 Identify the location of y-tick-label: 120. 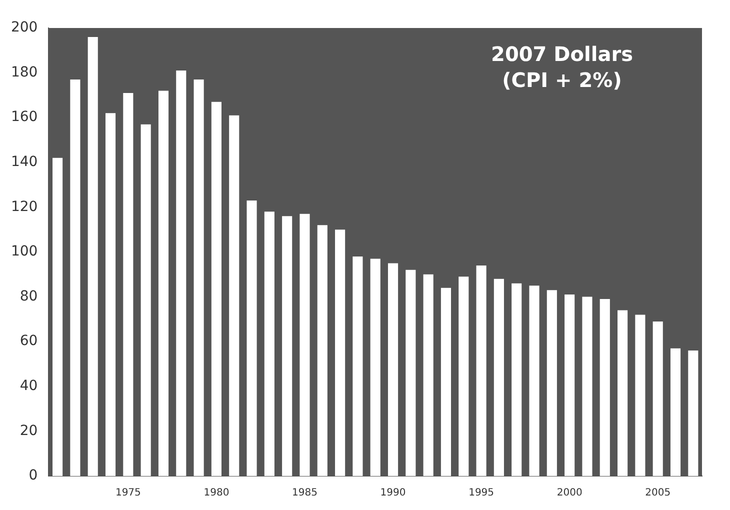
(24, 206).